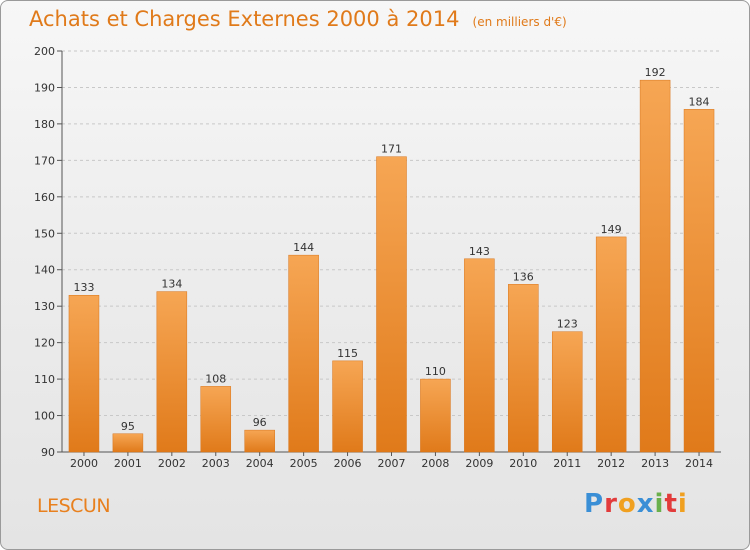 This screenshot has height=550, width=750. I want to click on y-tick-label: 170, so click(44, 160).